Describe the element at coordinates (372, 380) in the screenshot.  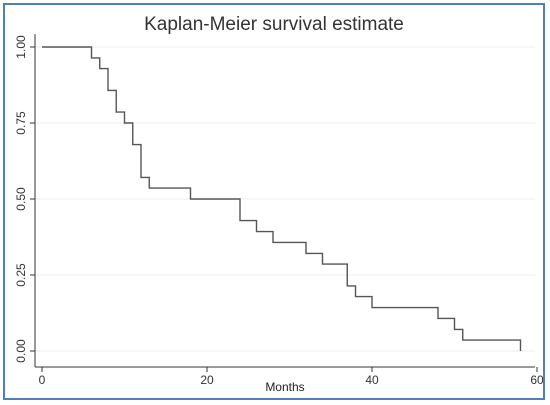
I see `x-tick-label-2: 40` at that location.